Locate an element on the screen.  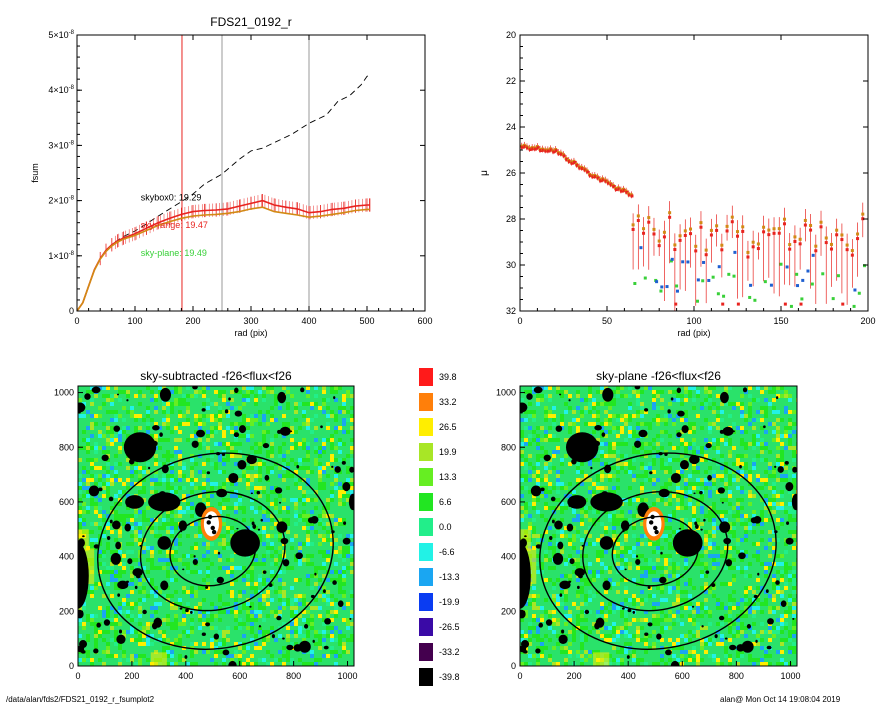
mu-point-blue is located at coordinates (855, 290).